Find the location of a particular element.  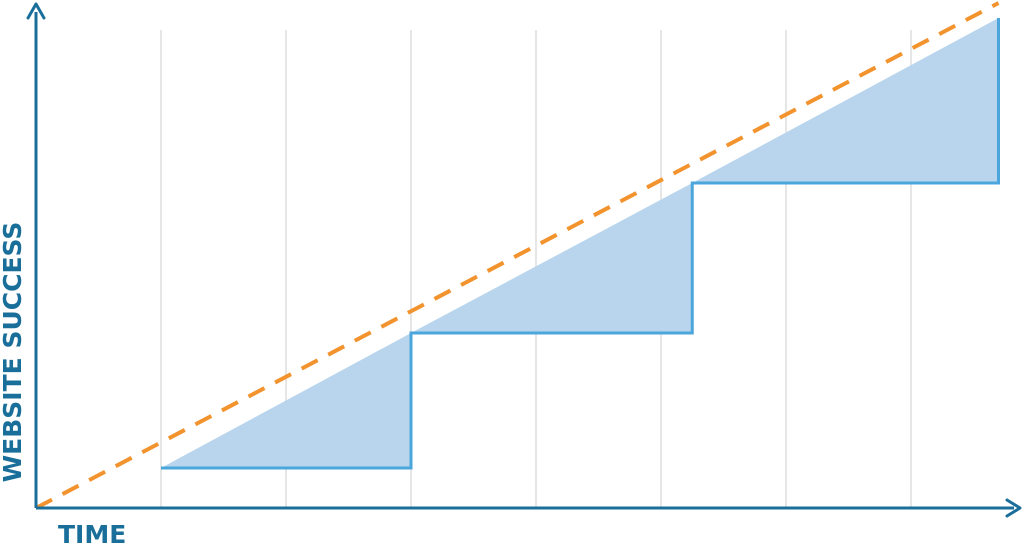

y-axis-arrow-icon is located at coordinates (36, 11).